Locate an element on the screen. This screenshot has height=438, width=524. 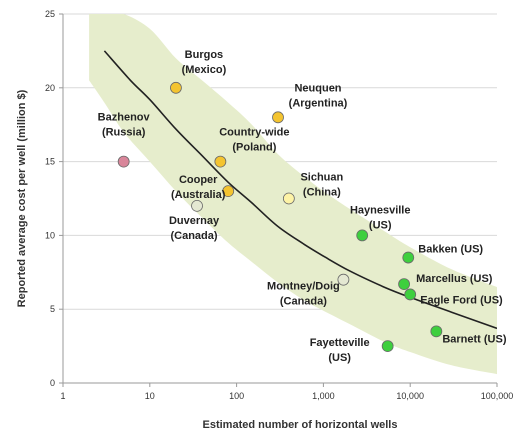
data-label: Cooper (Australia) is located at coordinates (198, 187).